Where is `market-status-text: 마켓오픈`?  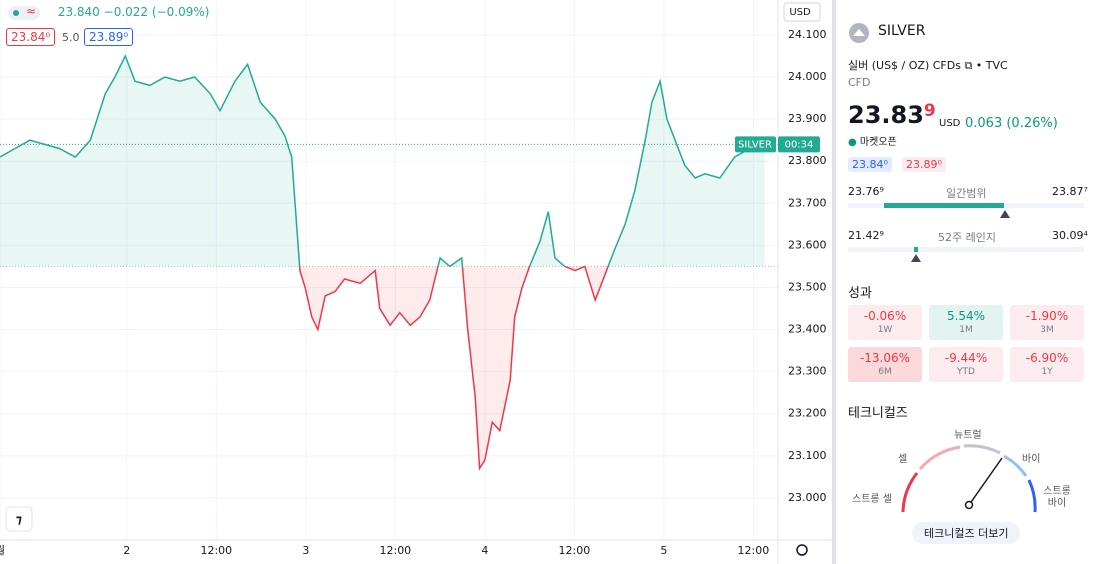 market-status-text: 마켓오픈 is located at coordinates (878, 142).